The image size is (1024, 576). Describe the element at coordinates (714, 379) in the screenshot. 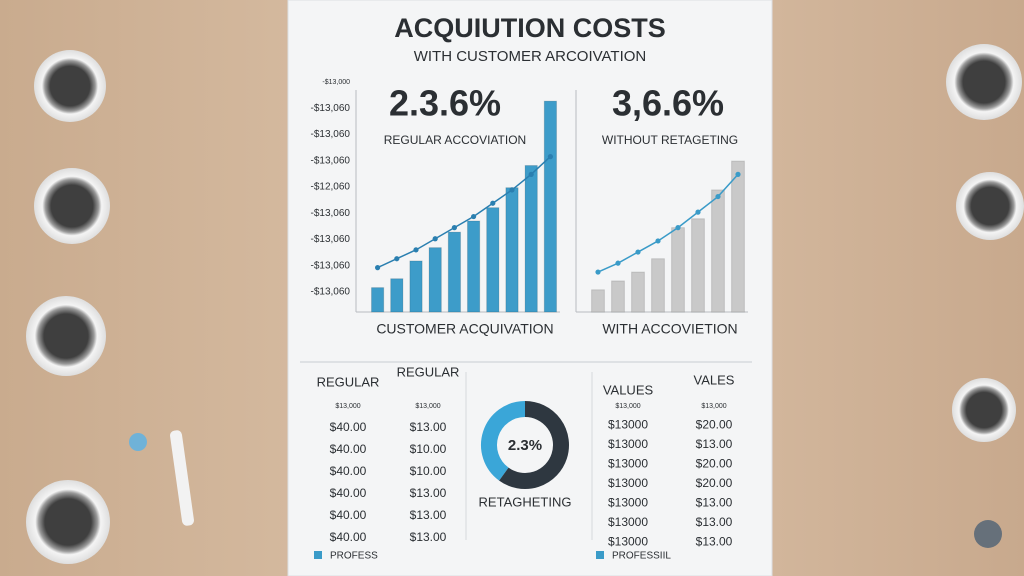

I see `table-header: VALES` at that location.